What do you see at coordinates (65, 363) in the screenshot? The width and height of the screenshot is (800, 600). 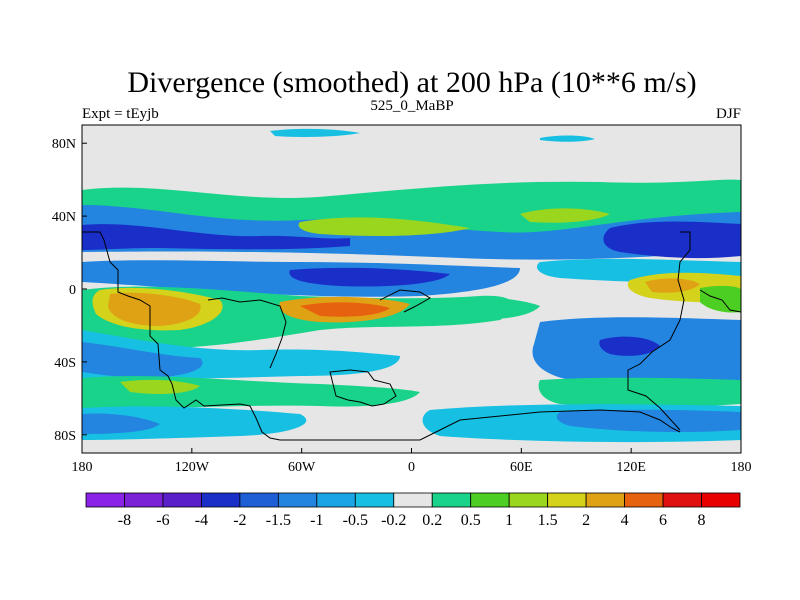 I see `y-tick-label: 40S` at bounding box center [65, 363].